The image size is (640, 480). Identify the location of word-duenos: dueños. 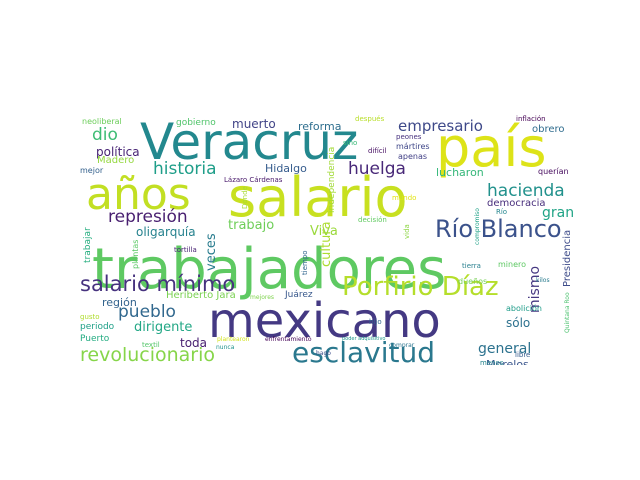
(473, 281).